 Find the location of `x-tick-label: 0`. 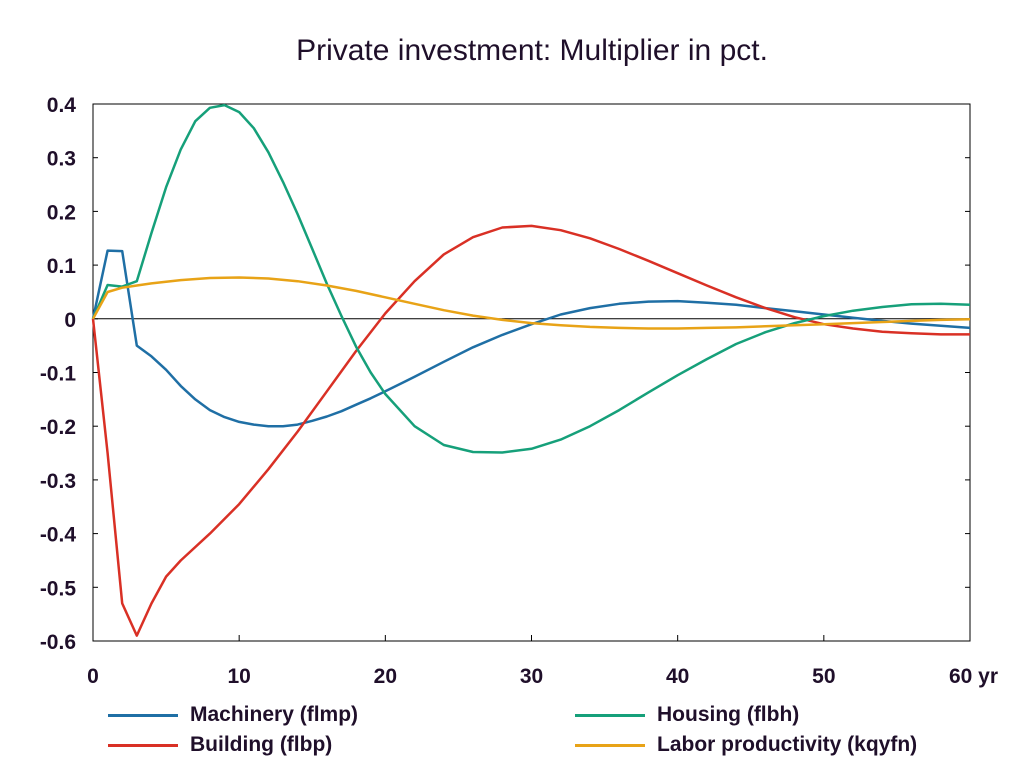

x-tick-label: 0 is located at coordinates (93, 676).